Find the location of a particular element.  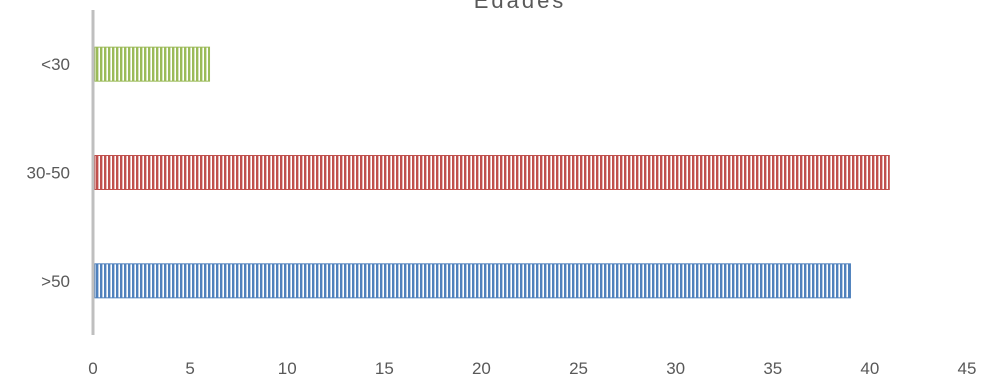

bar-<30 is located at coordinates (152, 64).